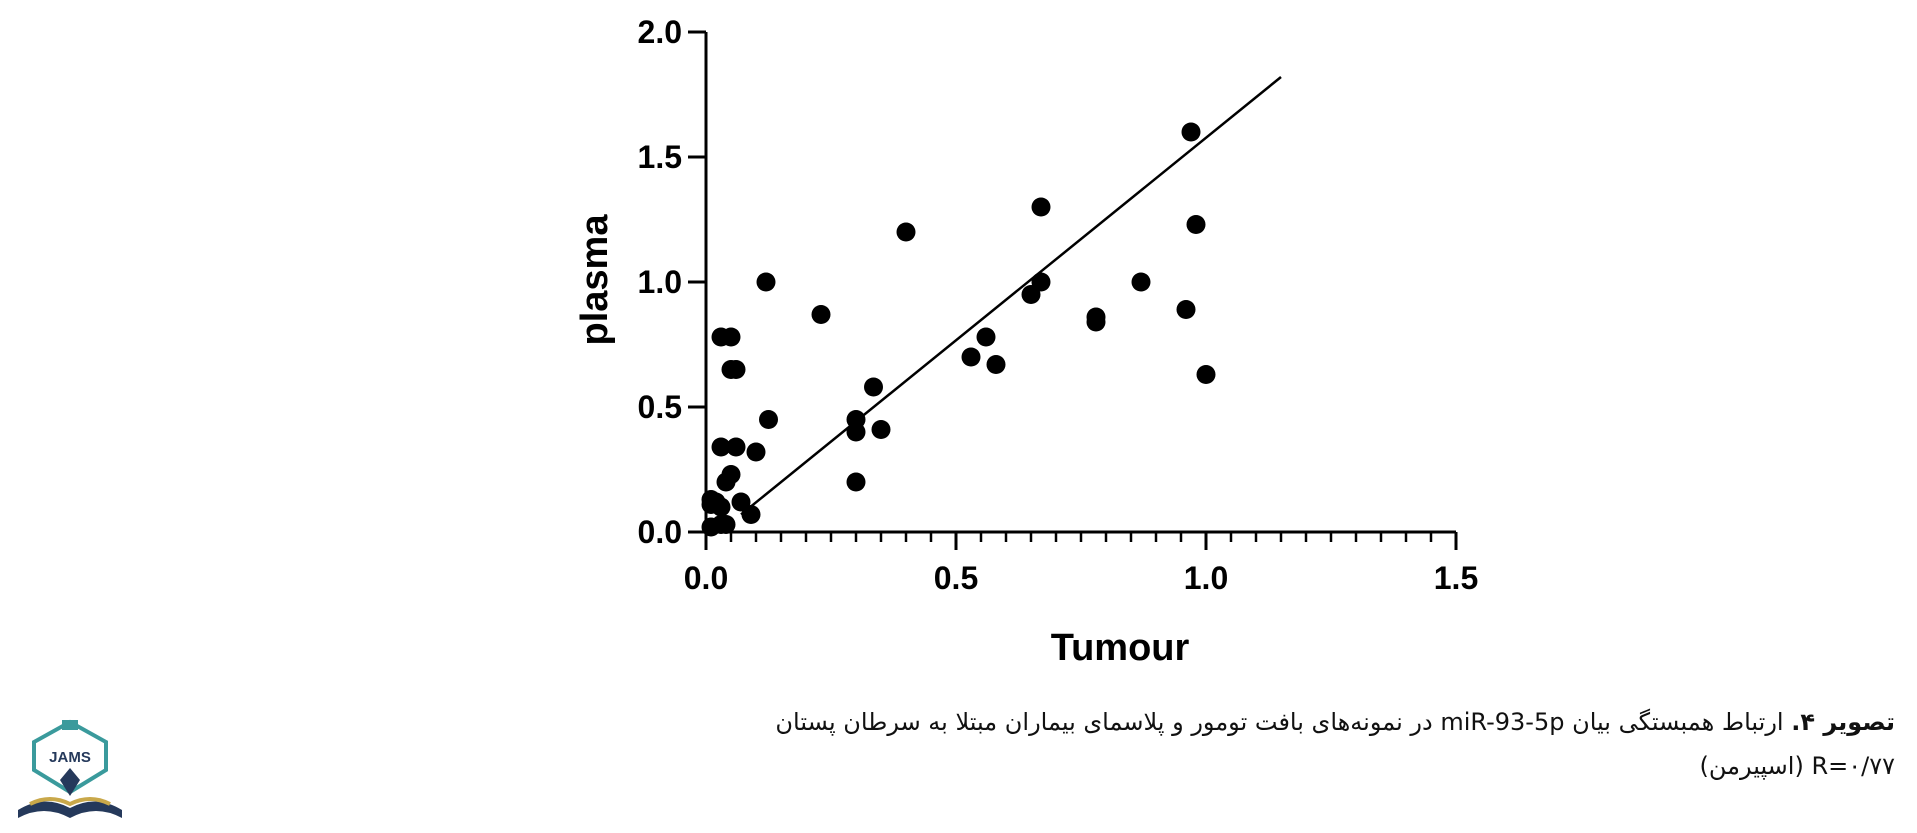  Describe the element at coordinates (660, 407) in the screenshot. I see `y-tick-label: 0.5` at that location.